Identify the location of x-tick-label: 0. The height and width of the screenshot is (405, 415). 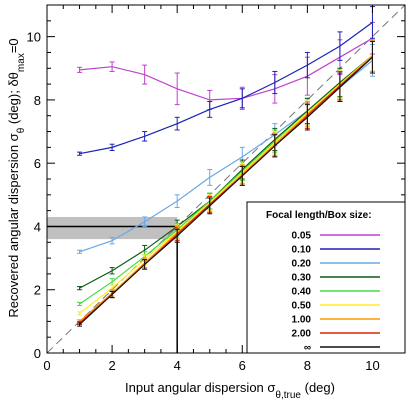
(46, 365).